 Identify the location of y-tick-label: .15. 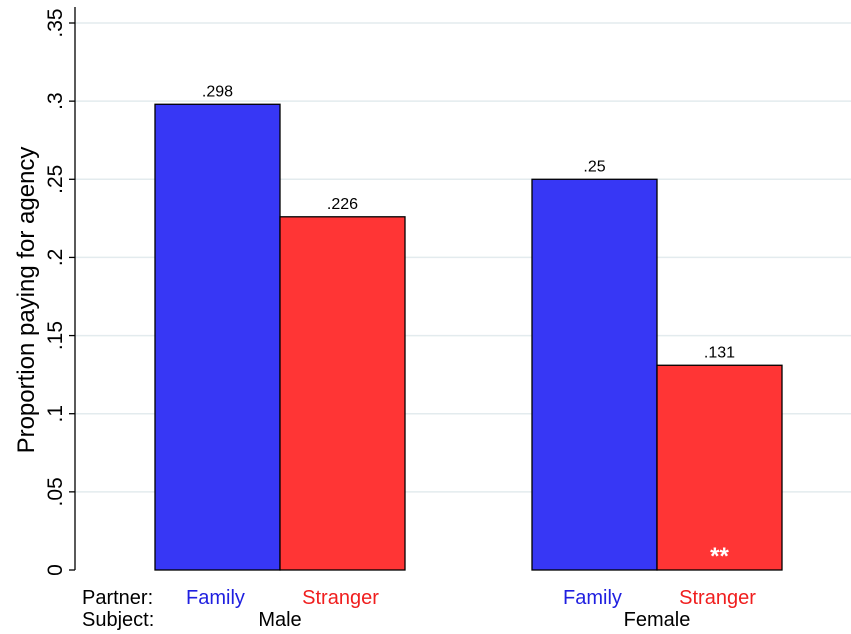
(55, 335).